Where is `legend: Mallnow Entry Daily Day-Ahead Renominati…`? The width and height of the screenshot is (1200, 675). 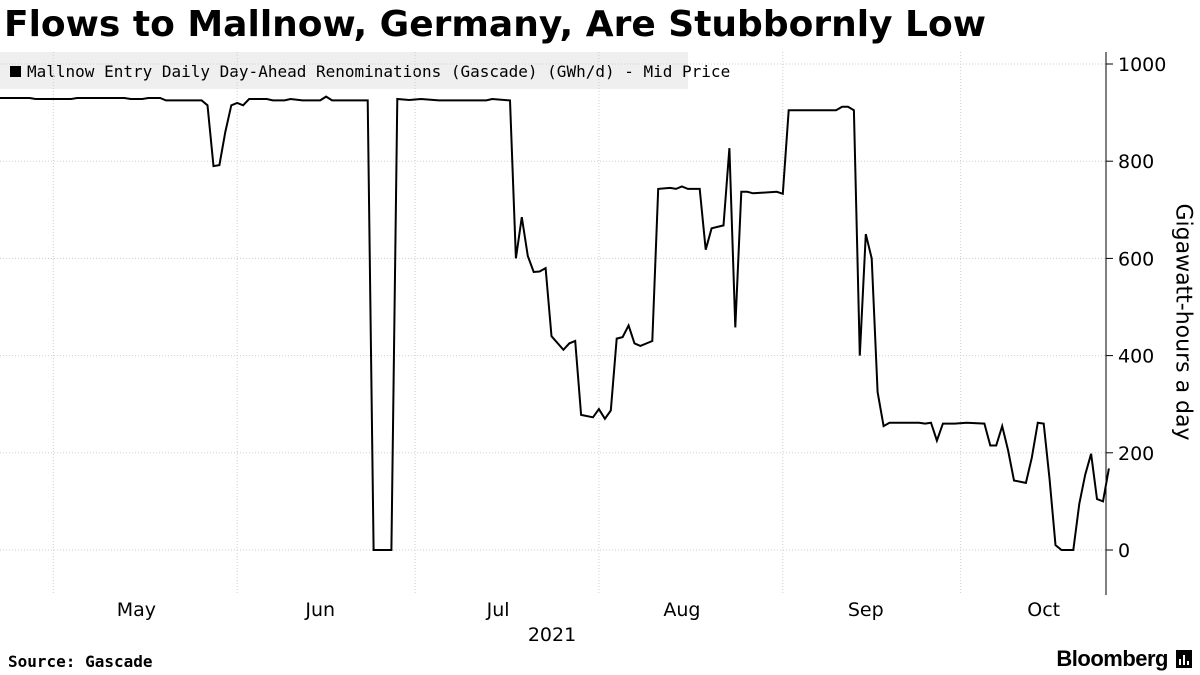
legend: Mallnow Entry Daily Day-Ahead Renominati… is located at coordinates (365, 70).